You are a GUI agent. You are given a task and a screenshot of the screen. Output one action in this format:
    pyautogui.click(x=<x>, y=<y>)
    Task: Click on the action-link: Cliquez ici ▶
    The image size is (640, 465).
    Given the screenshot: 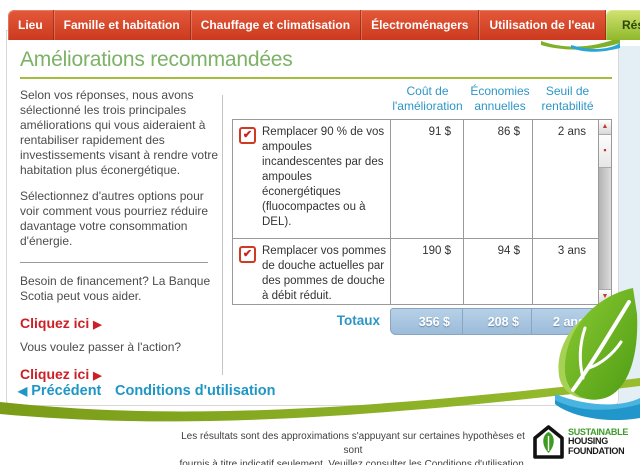 What is the action you would take?
    pyautogui.click(x=119, y=374)
    